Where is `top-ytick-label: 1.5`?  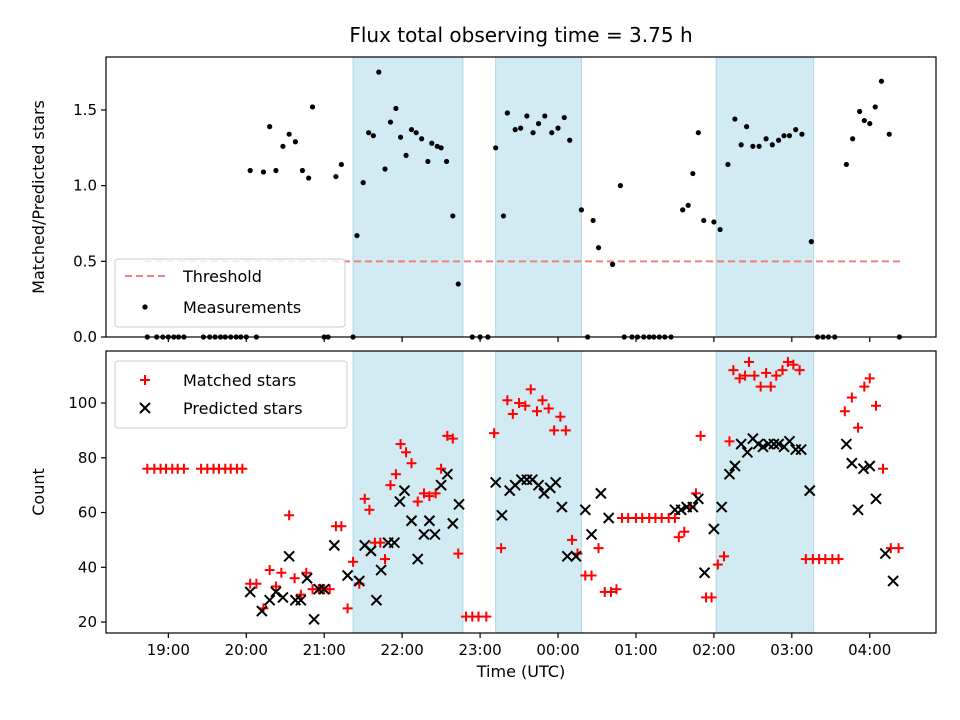 top-ytick-label: 1.5 is located at coordinates (85, 110).